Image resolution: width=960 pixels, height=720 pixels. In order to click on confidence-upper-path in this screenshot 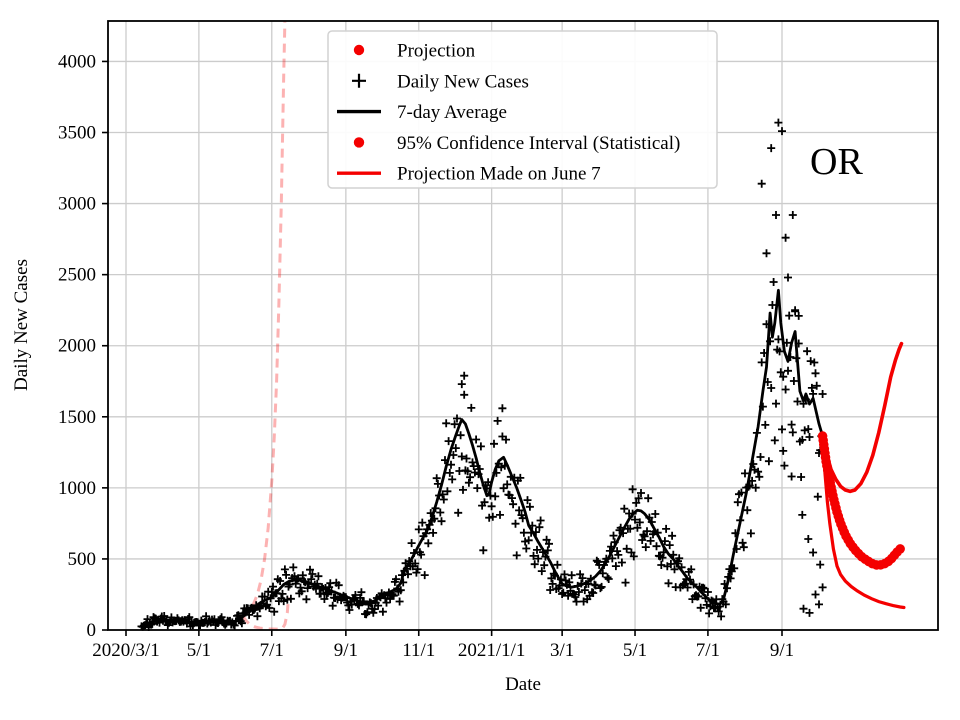, I will do `click(862, 417)`.